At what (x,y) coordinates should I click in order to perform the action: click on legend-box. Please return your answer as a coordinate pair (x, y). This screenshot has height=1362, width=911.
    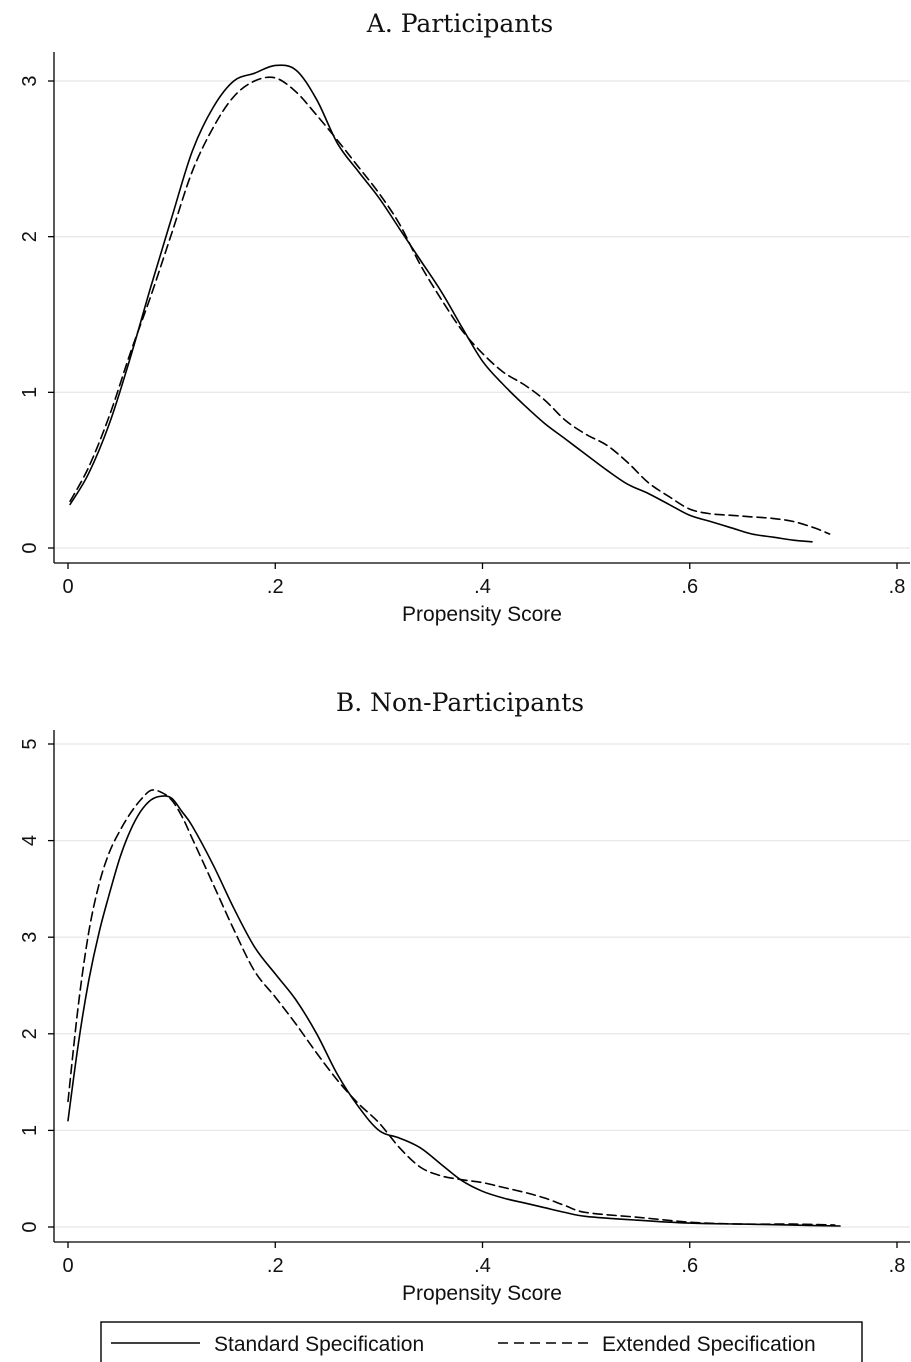
    Looking at the image, I should click on (481, 1341).